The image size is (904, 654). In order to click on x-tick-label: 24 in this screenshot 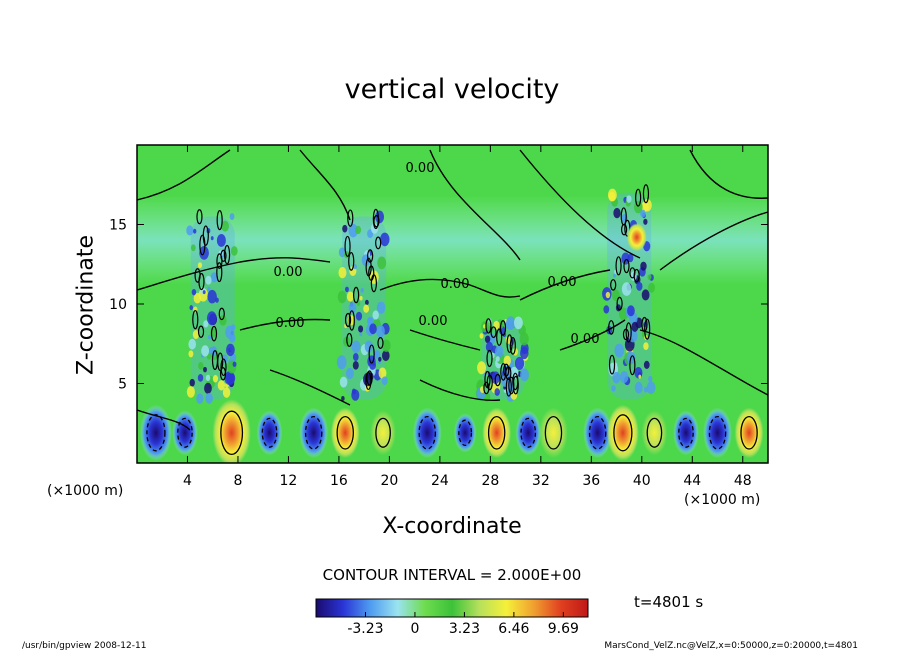, I will do `click(440, 481)`.